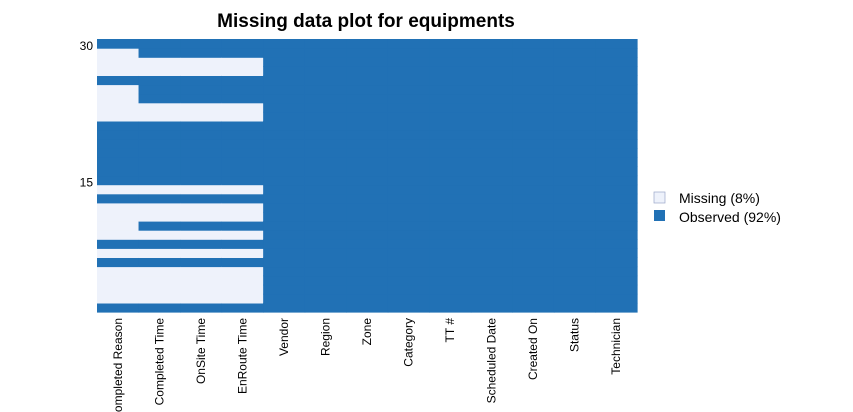  Describe the element at coordinates (616, 125) in the screenshot. I see `cell-technician-row-21-observed` at that location.